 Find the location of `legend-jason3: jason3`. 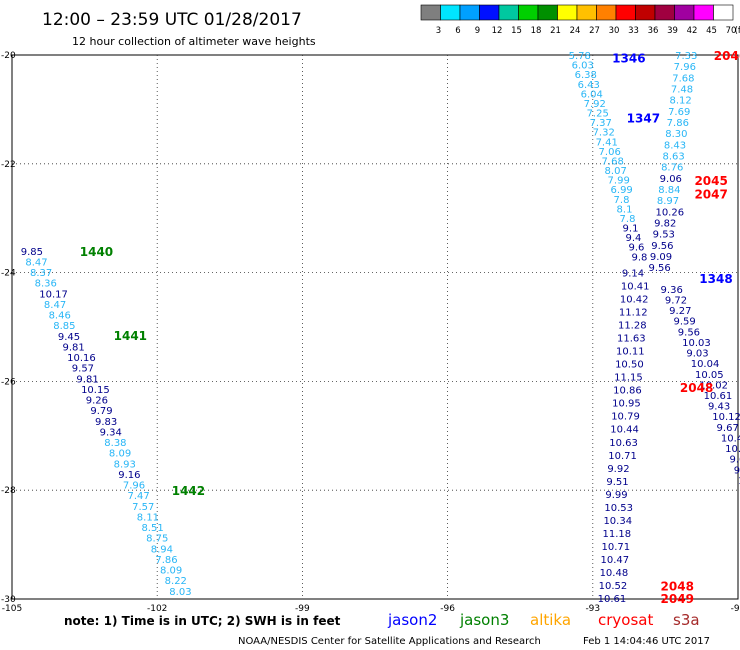

legend-jason3: jason3 is located at coordinates (484, 620).